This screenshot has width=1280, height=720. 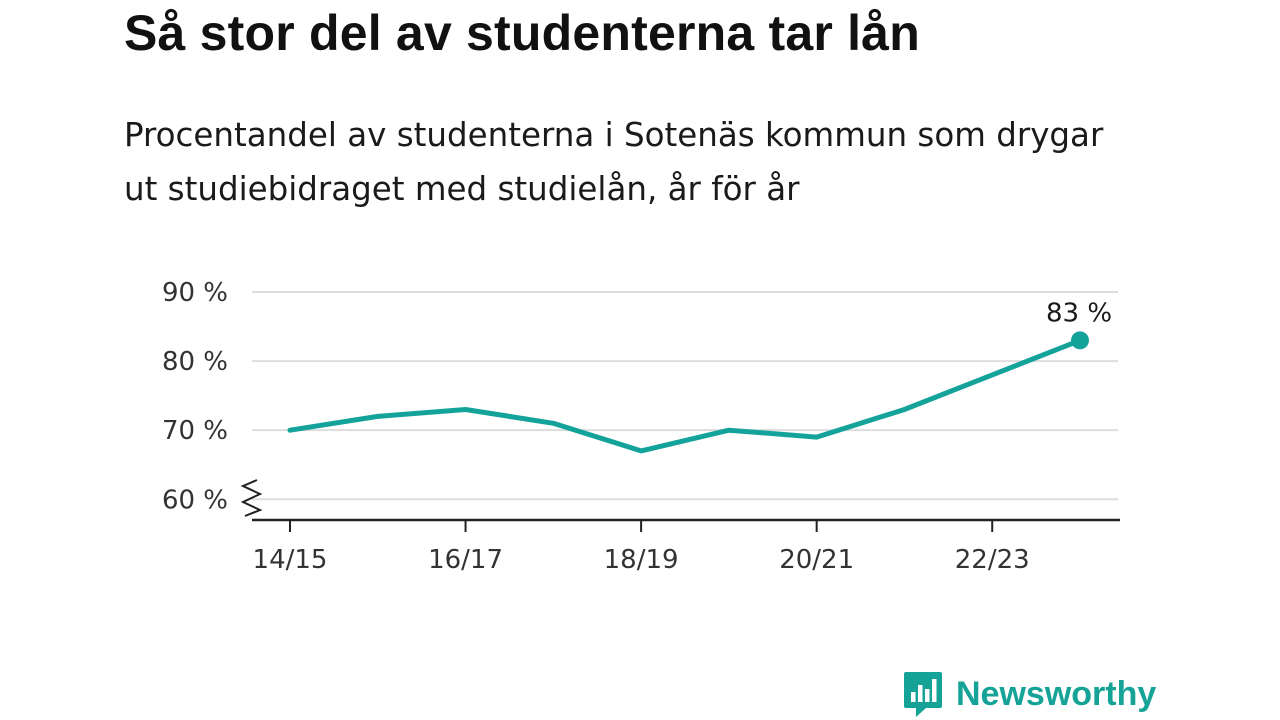 What do you see at coordinates (680, 505) in the screenshot?
I see `x-axis` at bounding box center [680, 505].